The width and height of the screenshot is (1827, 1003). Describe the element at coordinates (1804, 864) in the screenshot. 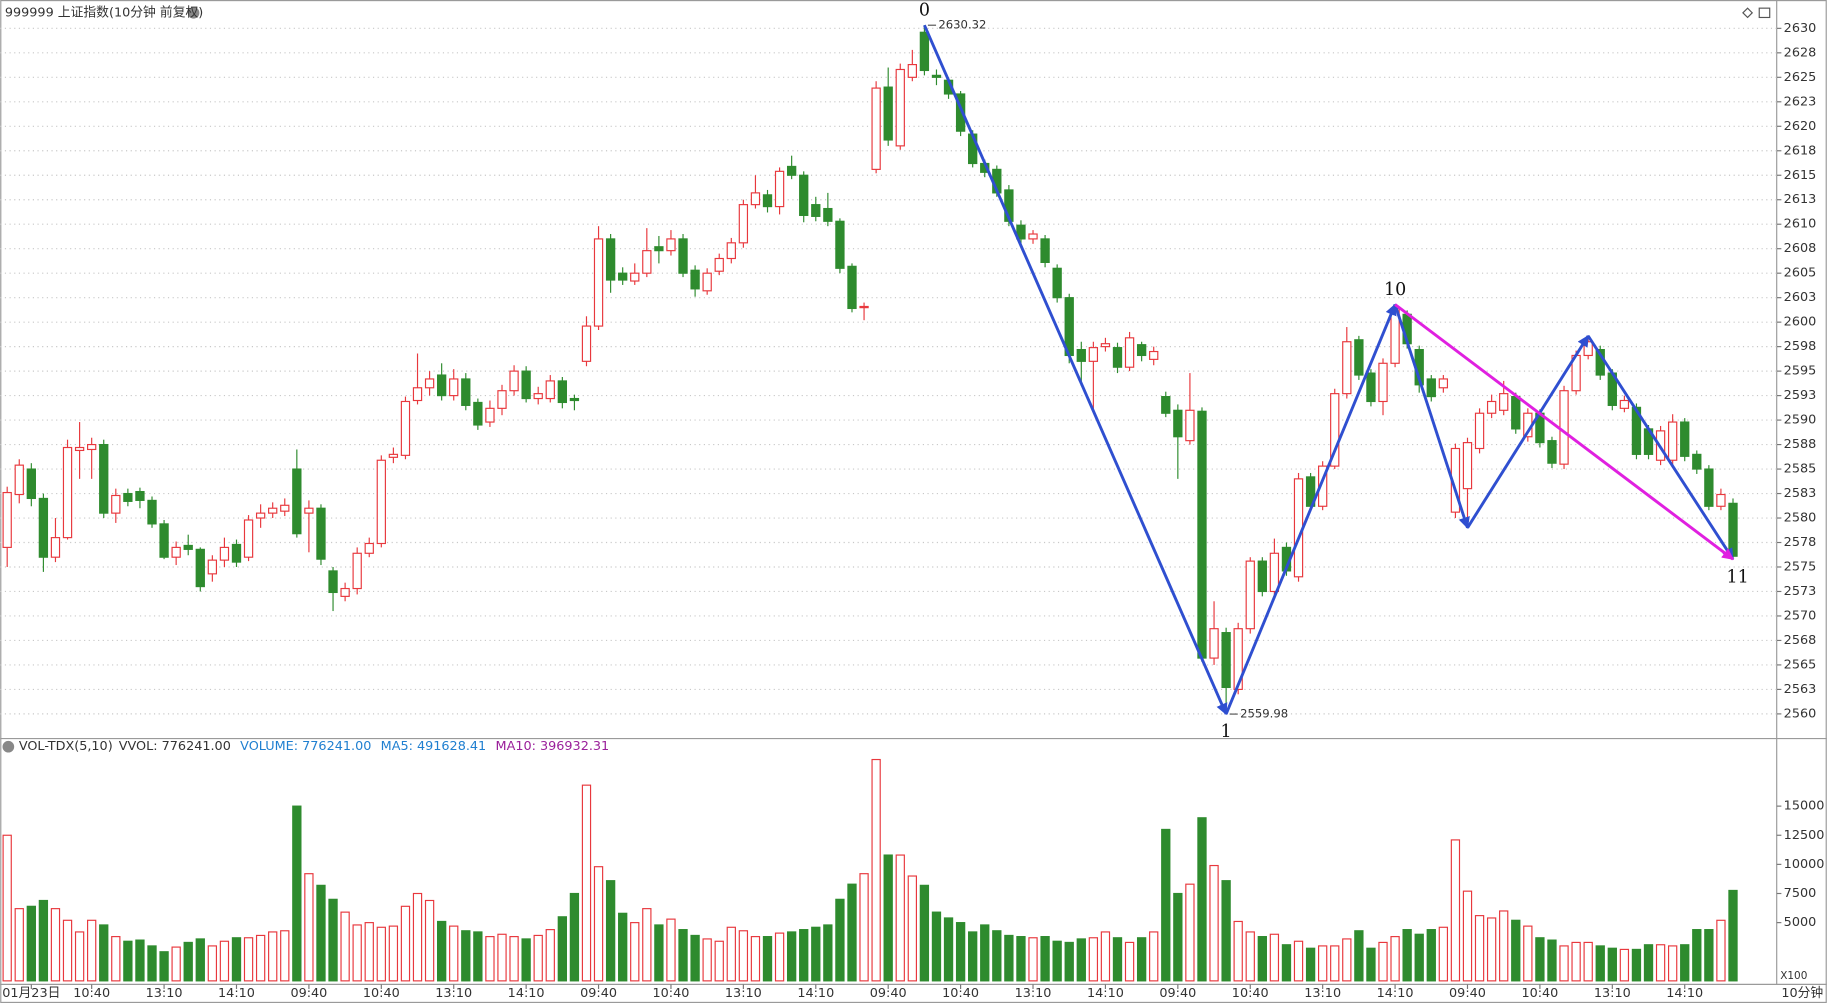

I see `y-tick-label: 10000` at that location.